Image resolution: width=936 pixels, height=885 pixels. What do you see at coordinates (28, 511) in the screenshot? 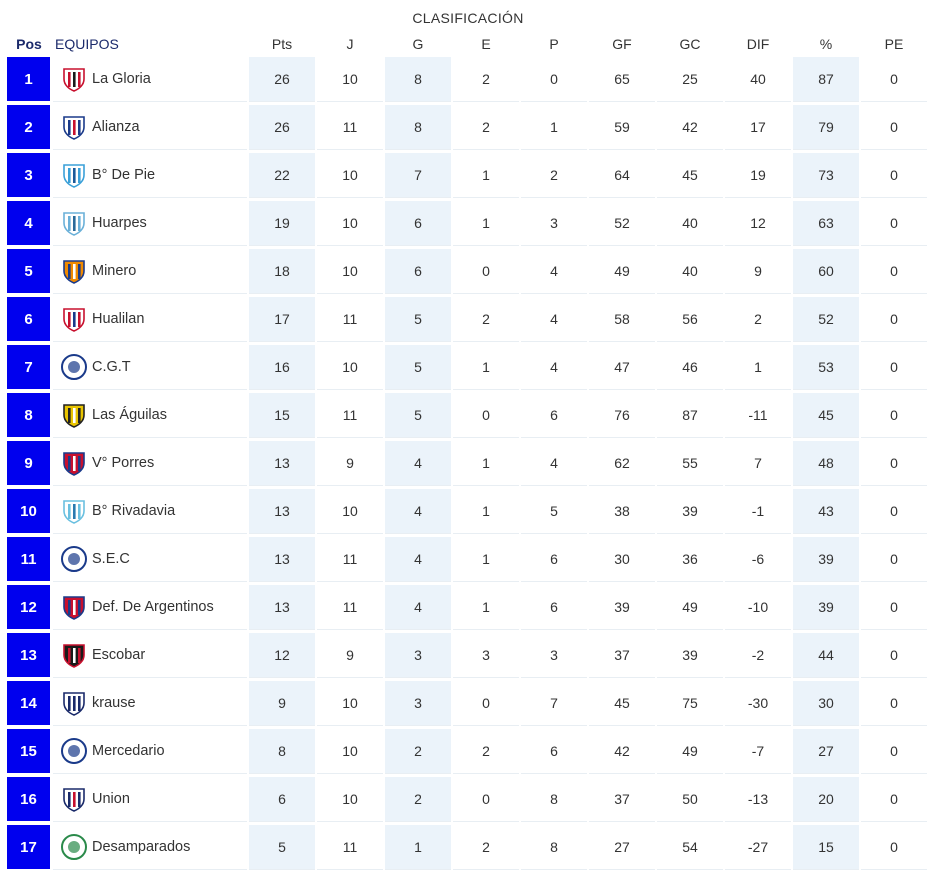
I see `position-badge: 10` at bounding box center [28, 511].